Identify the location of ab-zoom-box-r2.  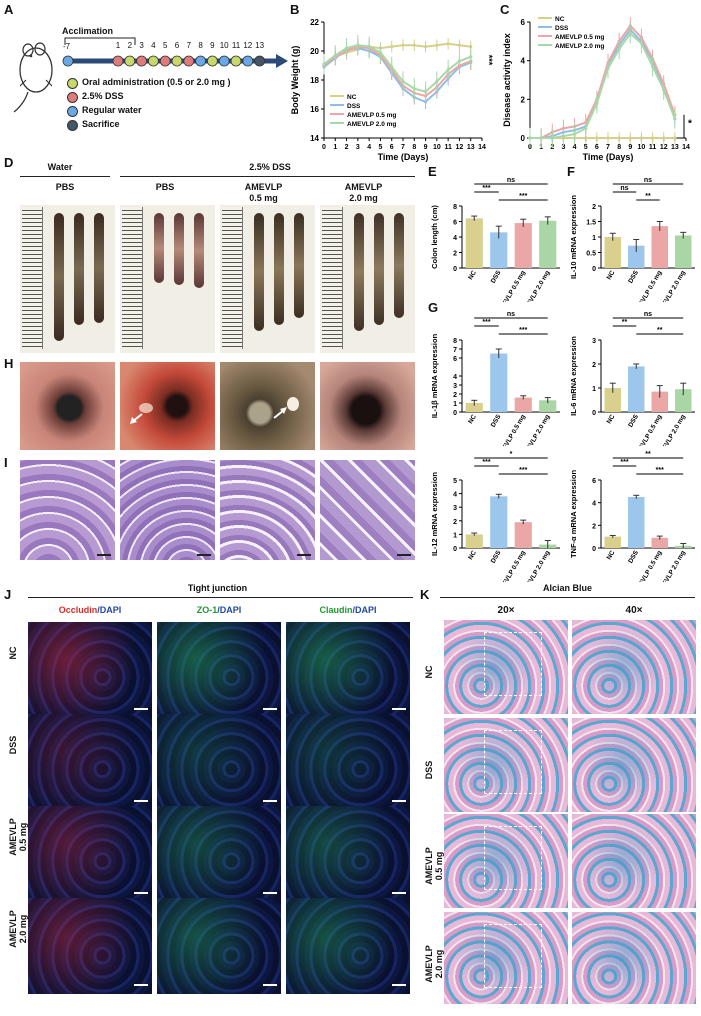
(513, 858).